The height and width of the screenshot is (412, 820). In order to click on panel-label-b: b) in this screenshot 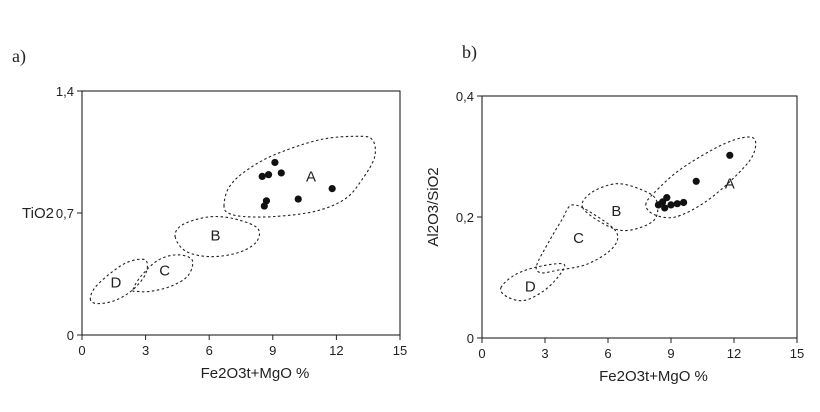, I will do `click(469, 52)`.